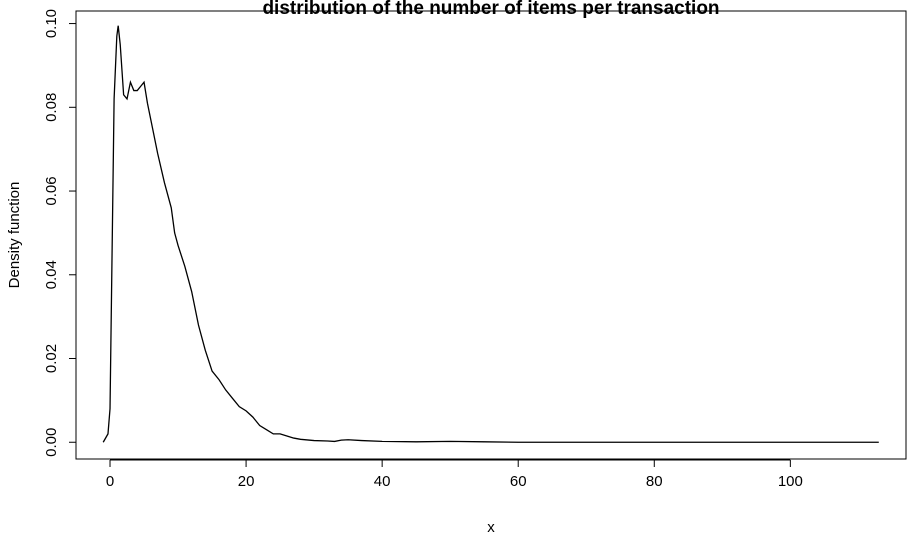  Describe the element at coordinates (491, 527) in the screenshot. I see `x-axis-label: x` at that location.